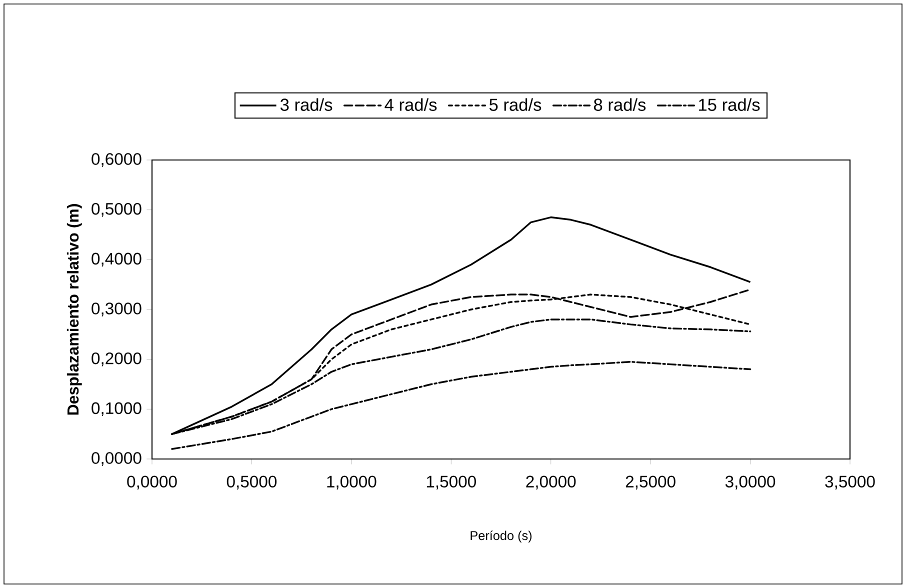 The height and width of the screenshot is (588, 906). What do you see at coordinates (351, 483) in the screenshot?
I see `x-tick-label: 1,0000` at bounding box center [351, 483].